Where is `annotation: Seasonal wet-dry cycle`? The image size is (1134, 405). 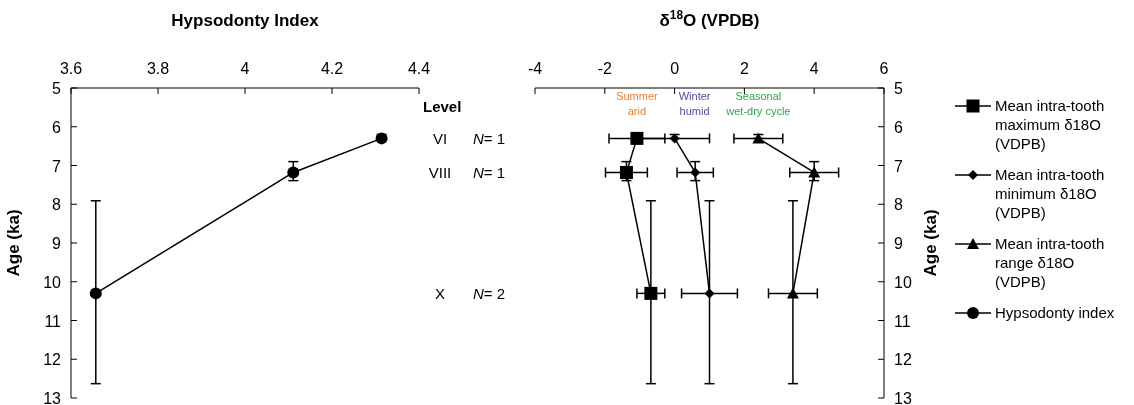 annotation: Seasonal wet-dry cycle is located at coordinates (758, 104).